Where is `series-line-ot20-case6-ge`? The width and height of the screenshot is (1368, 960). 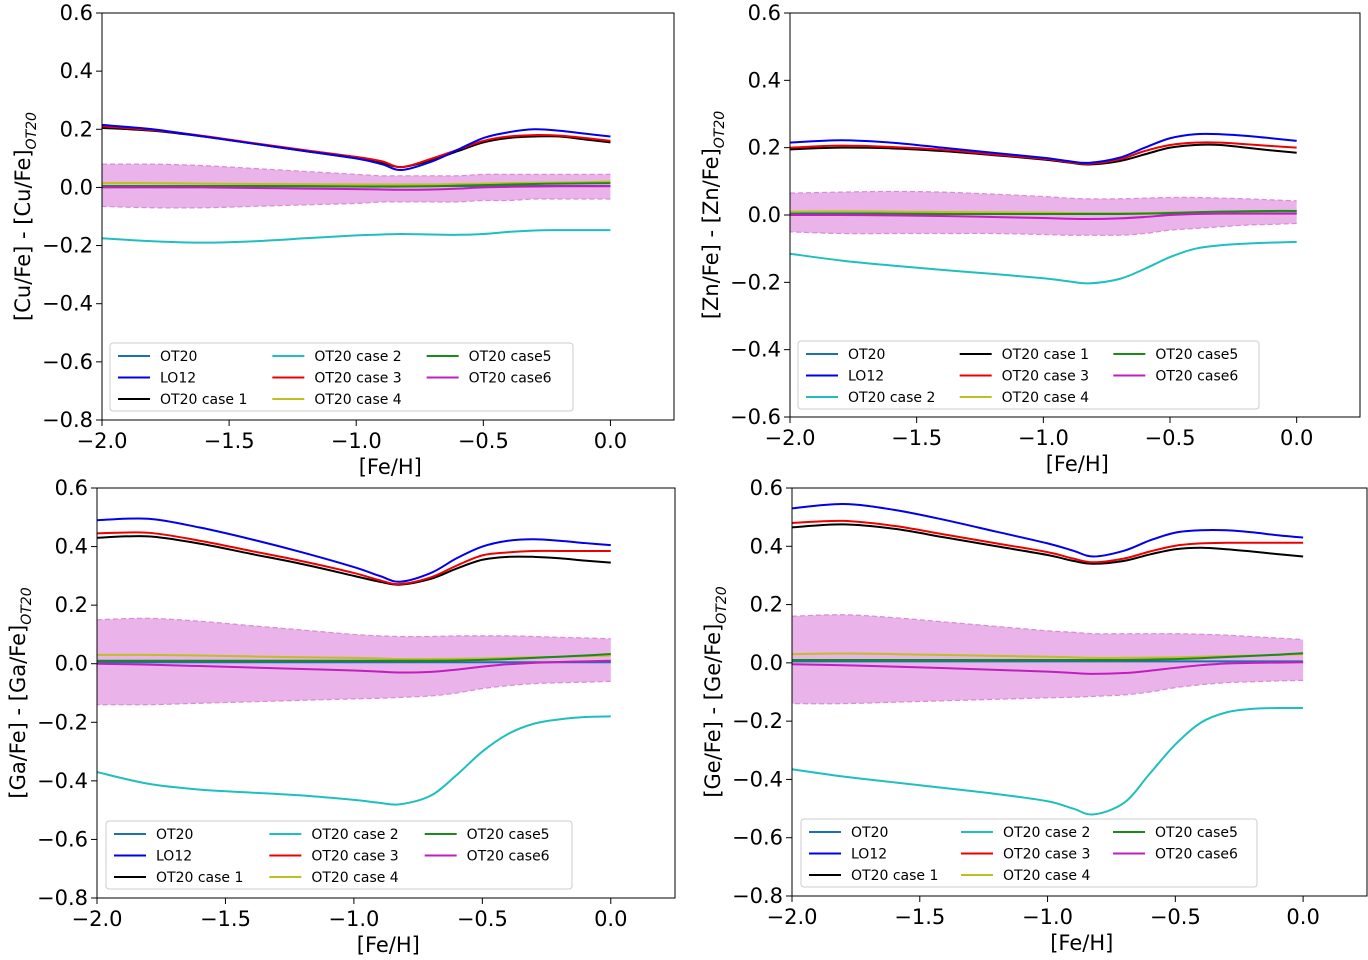 series-line-ot20-case6-ge is located at coordinates (1047, 668).